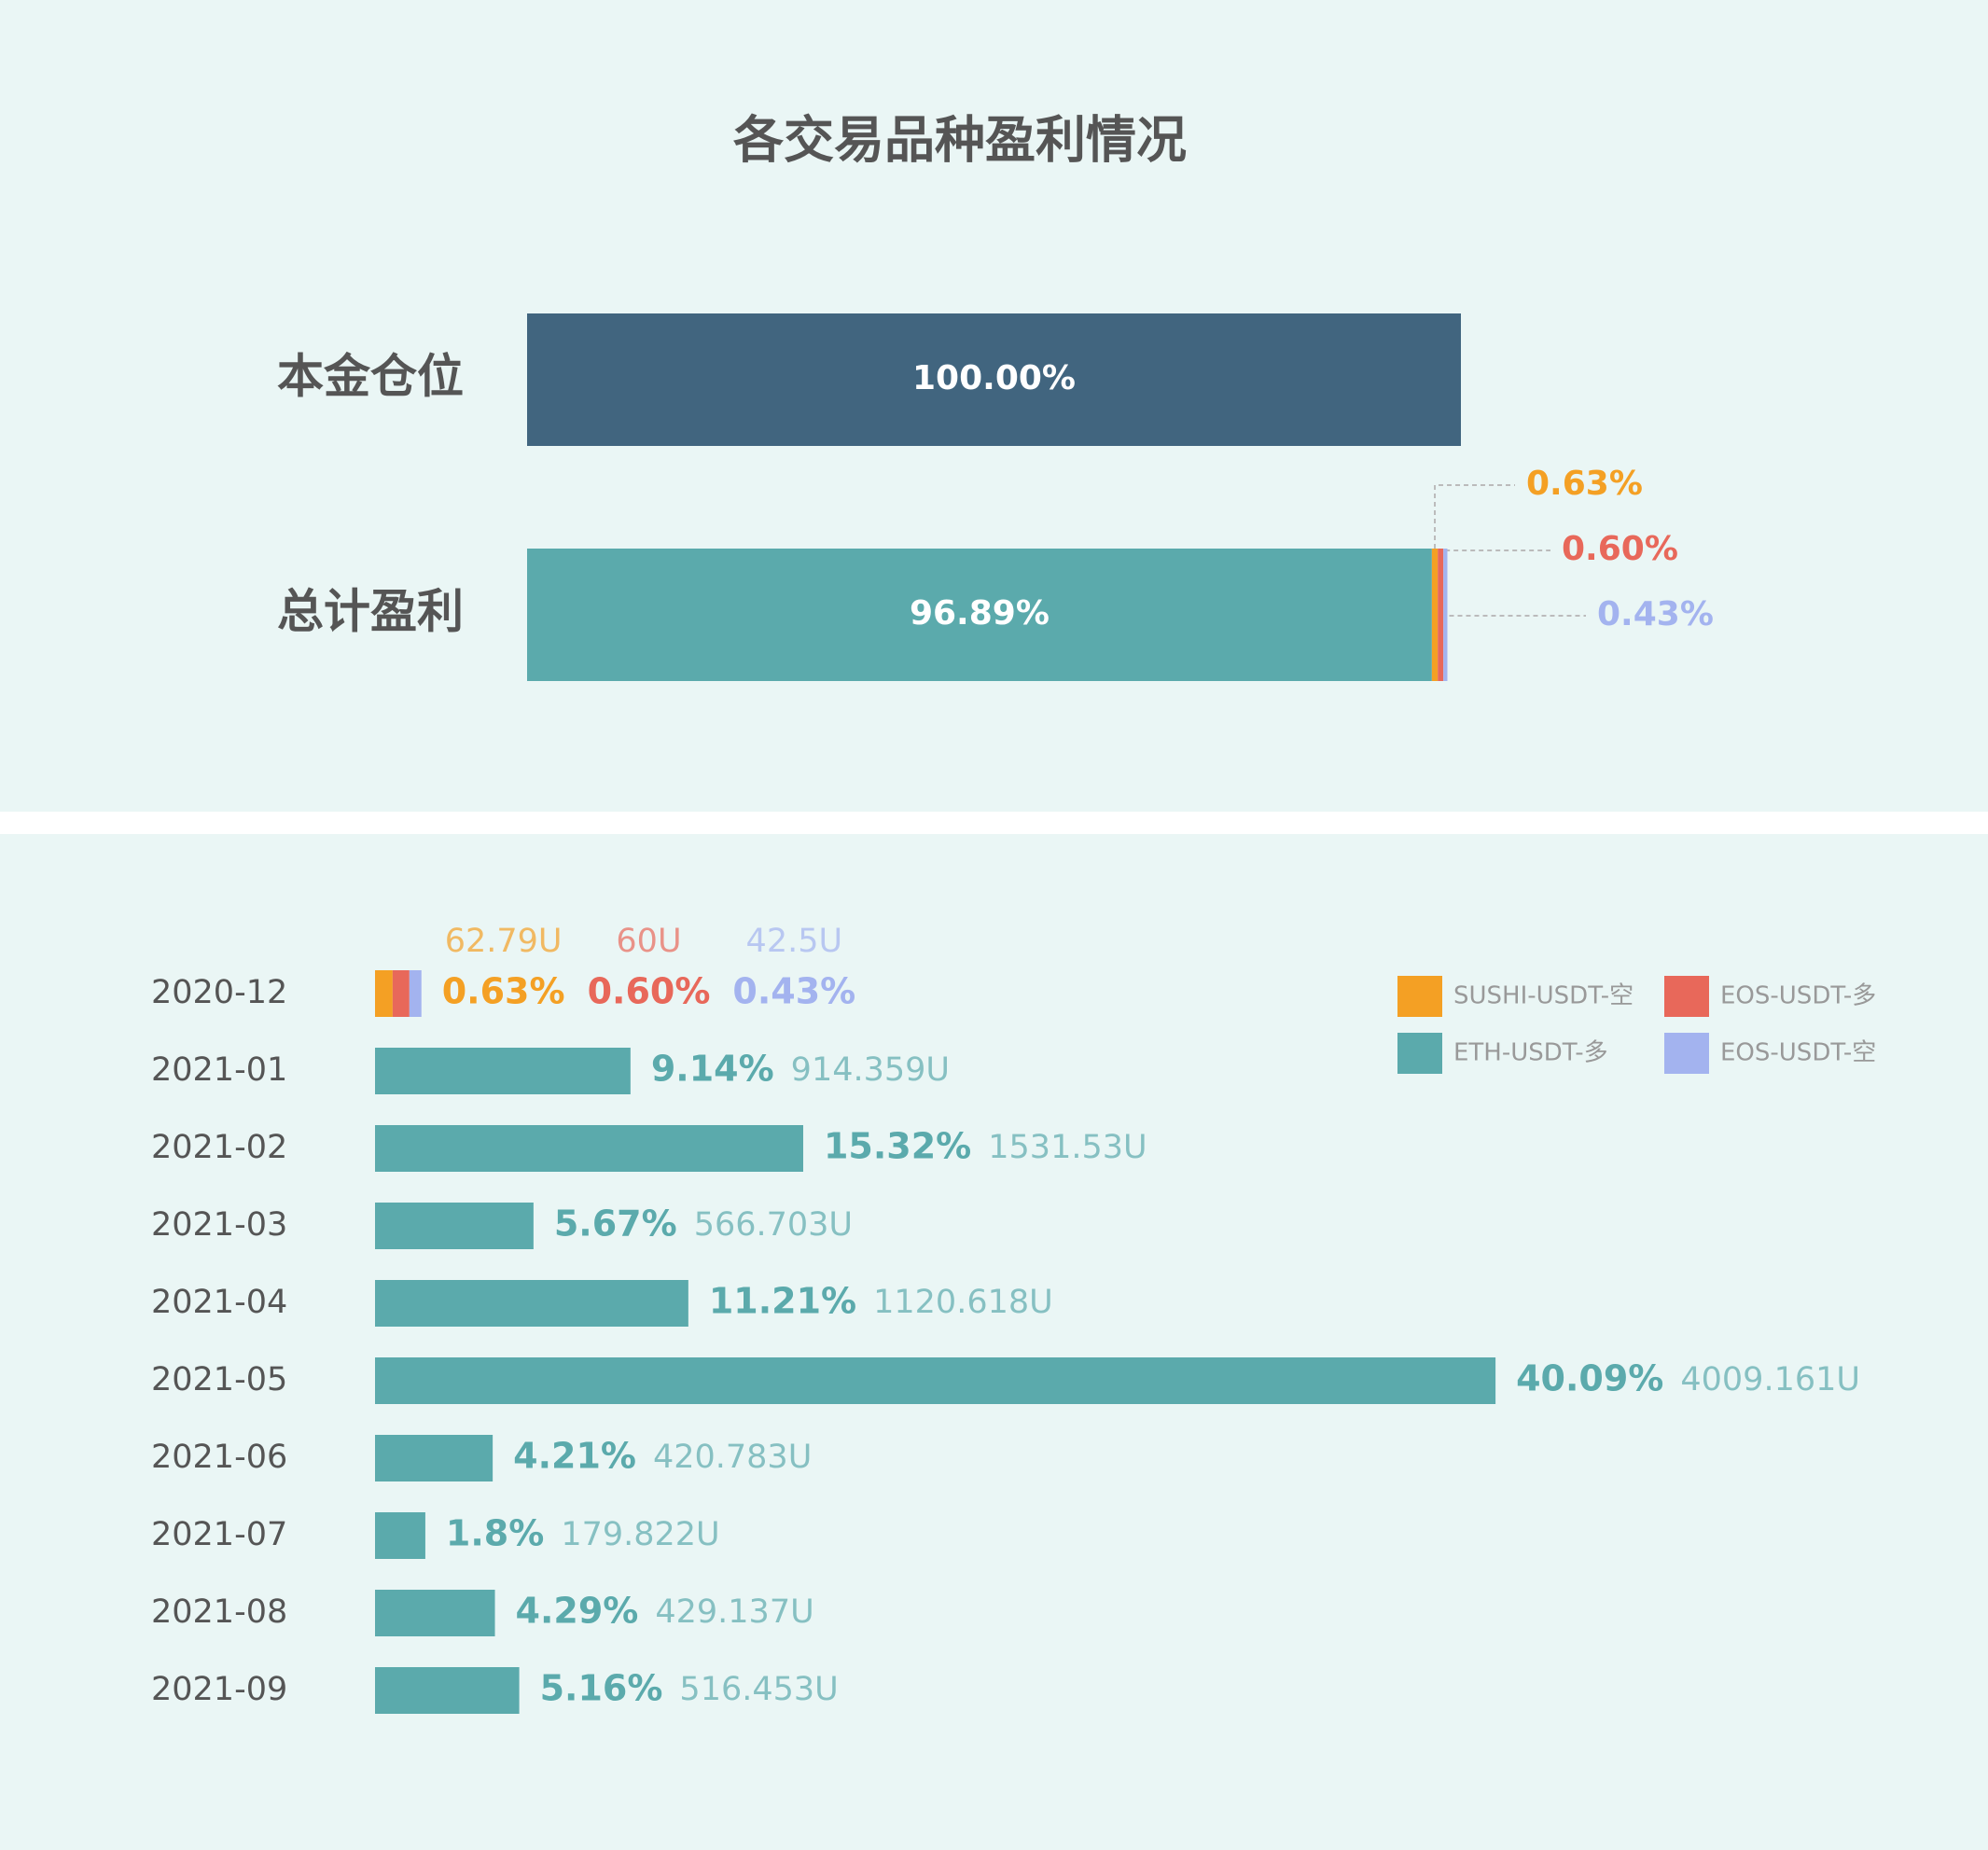 The width and height of the screenshot is (1988, 1850). I want to click on category-label: 2021-09, so click(219, 1689).